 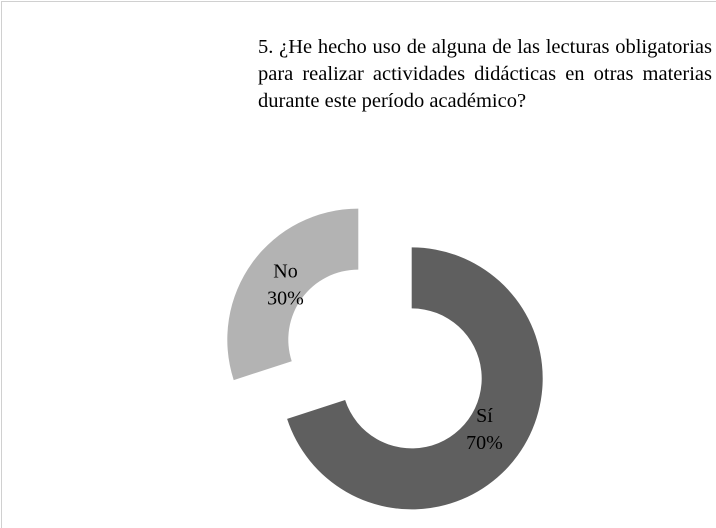 I want to click on donut-slice, so click(x=293, y=294).